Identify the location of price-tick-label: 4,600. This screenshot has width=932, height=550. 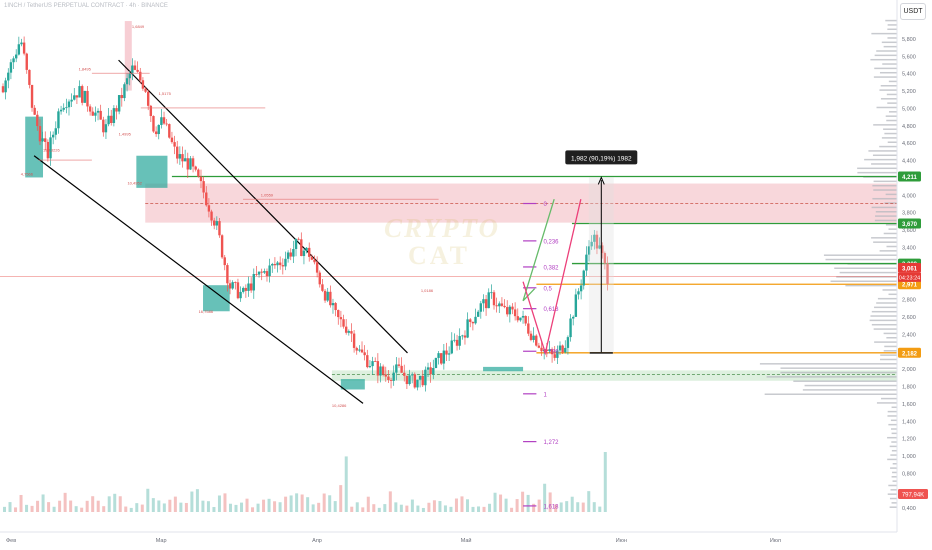
(909, 144).